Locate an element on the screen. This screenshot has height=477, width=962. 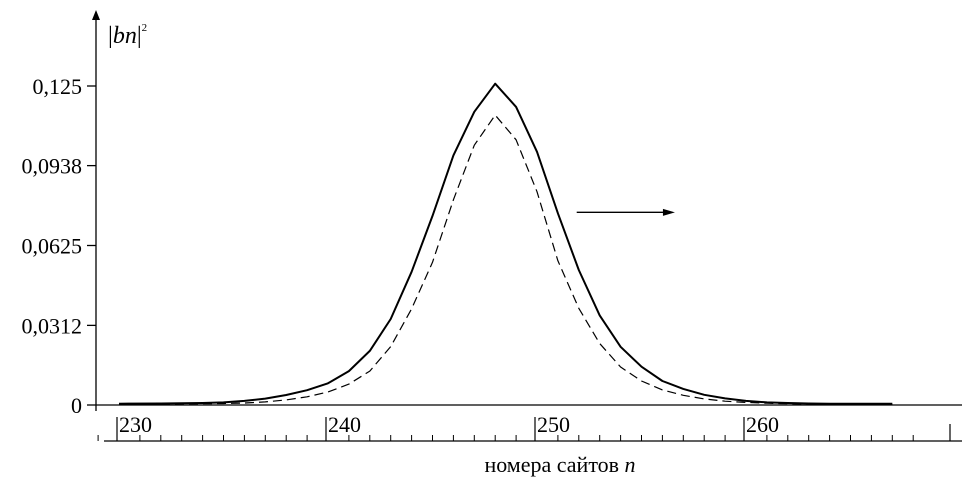
y-tick-label: 0,0938 is located at coordinates (52, 166).